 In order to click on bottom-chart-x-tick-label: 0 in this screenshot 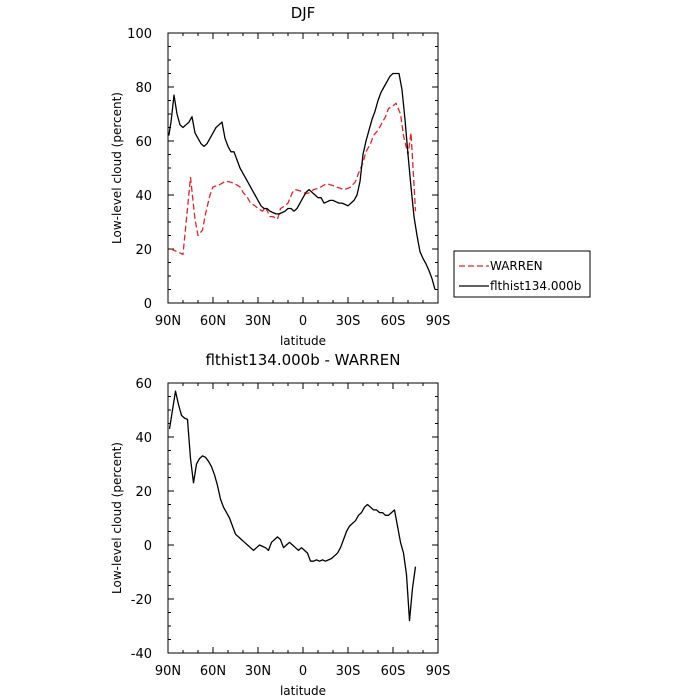, I will do `click(303, 671)`.